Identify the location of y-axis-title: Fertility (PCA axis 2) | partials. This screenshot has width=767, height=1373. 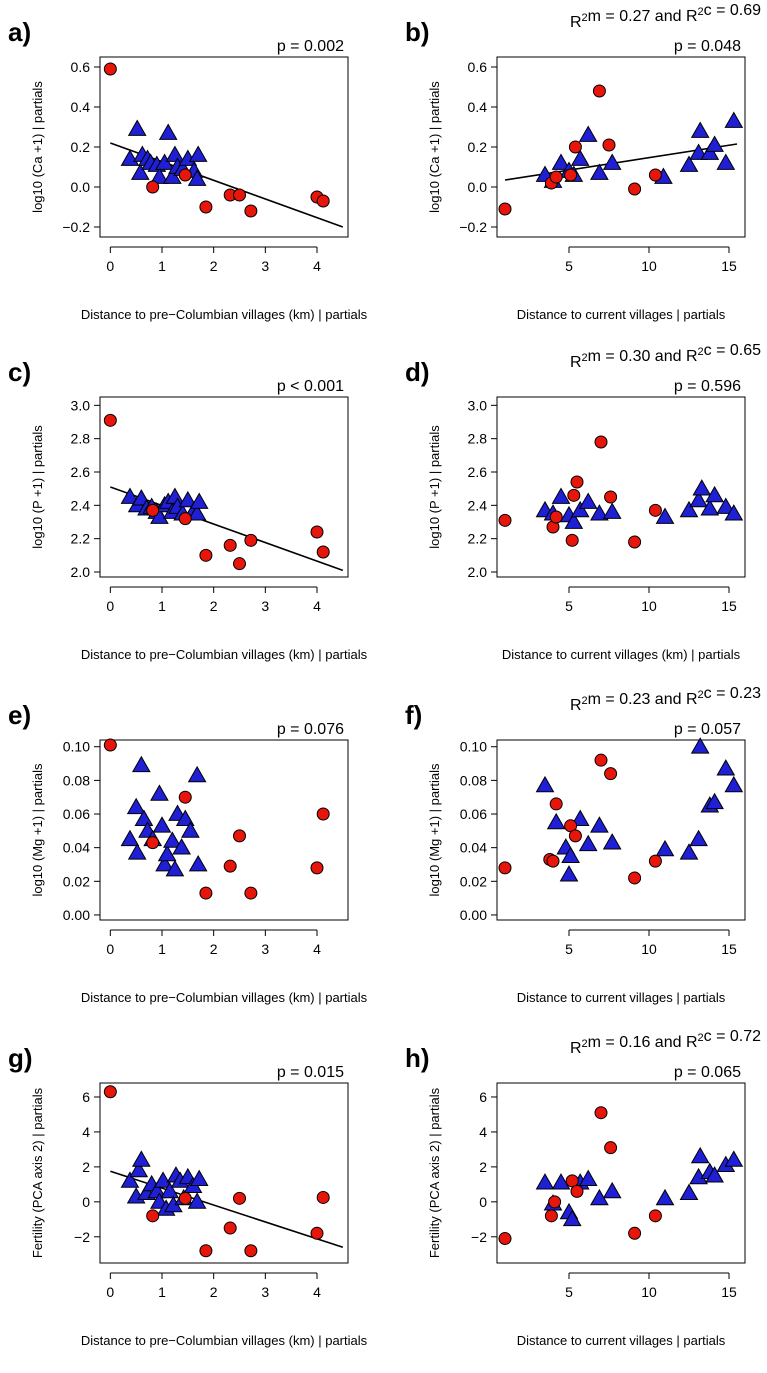
(434, 1172).